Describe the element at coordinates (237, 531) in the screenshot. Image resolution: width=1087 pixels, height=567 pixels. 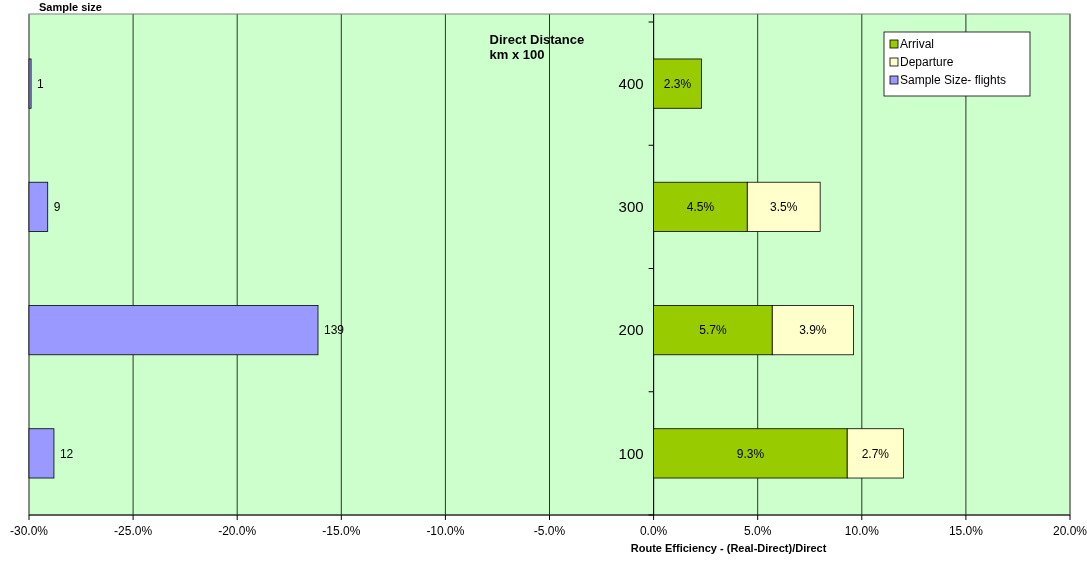
I see `x-tick-label: -20.0%` at that location.